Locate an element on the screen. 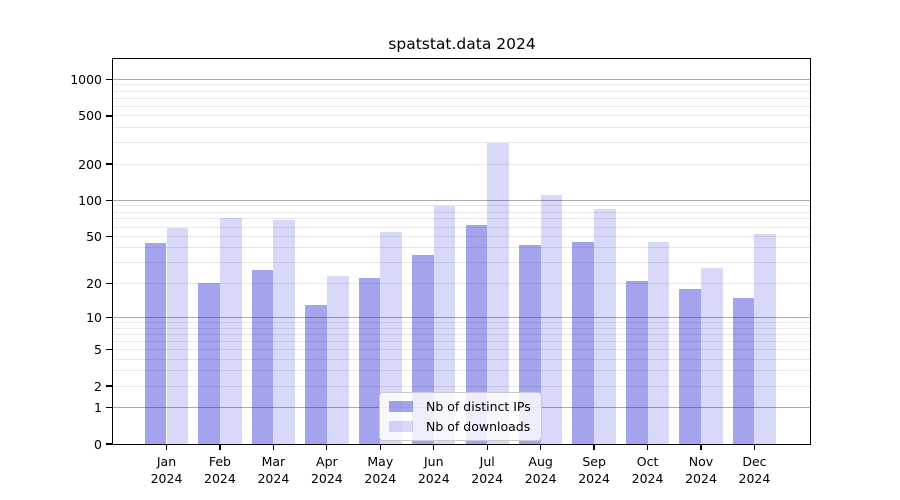 This screenshot has width=900, height=500. x-tick-label: Aug 2024 is located at coordinates (541, 470).